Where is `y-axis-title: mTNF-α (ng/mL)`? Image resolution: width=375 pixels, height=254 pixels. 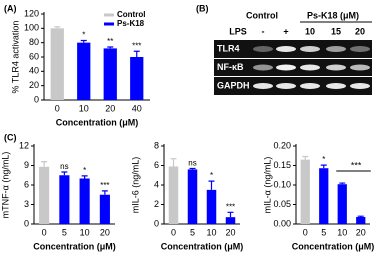
y-axis-title: mTNF-α (ng/mL) is located at coordinates (5, 185).